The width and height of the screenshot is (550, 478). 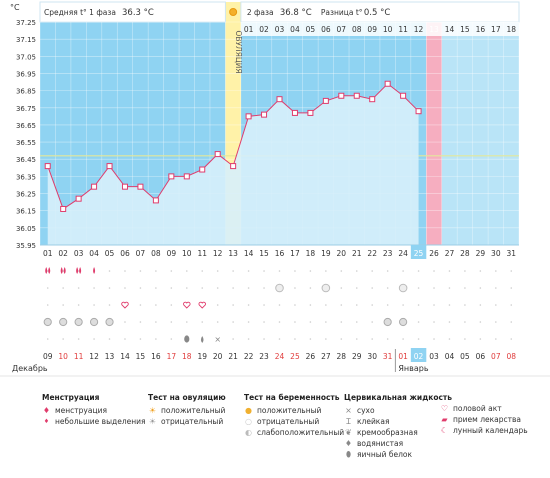 What do you see at coordinates (26, 109) in the screenshot?
I see `y-tick-label: 36.75` at bounding box center [26, 109].